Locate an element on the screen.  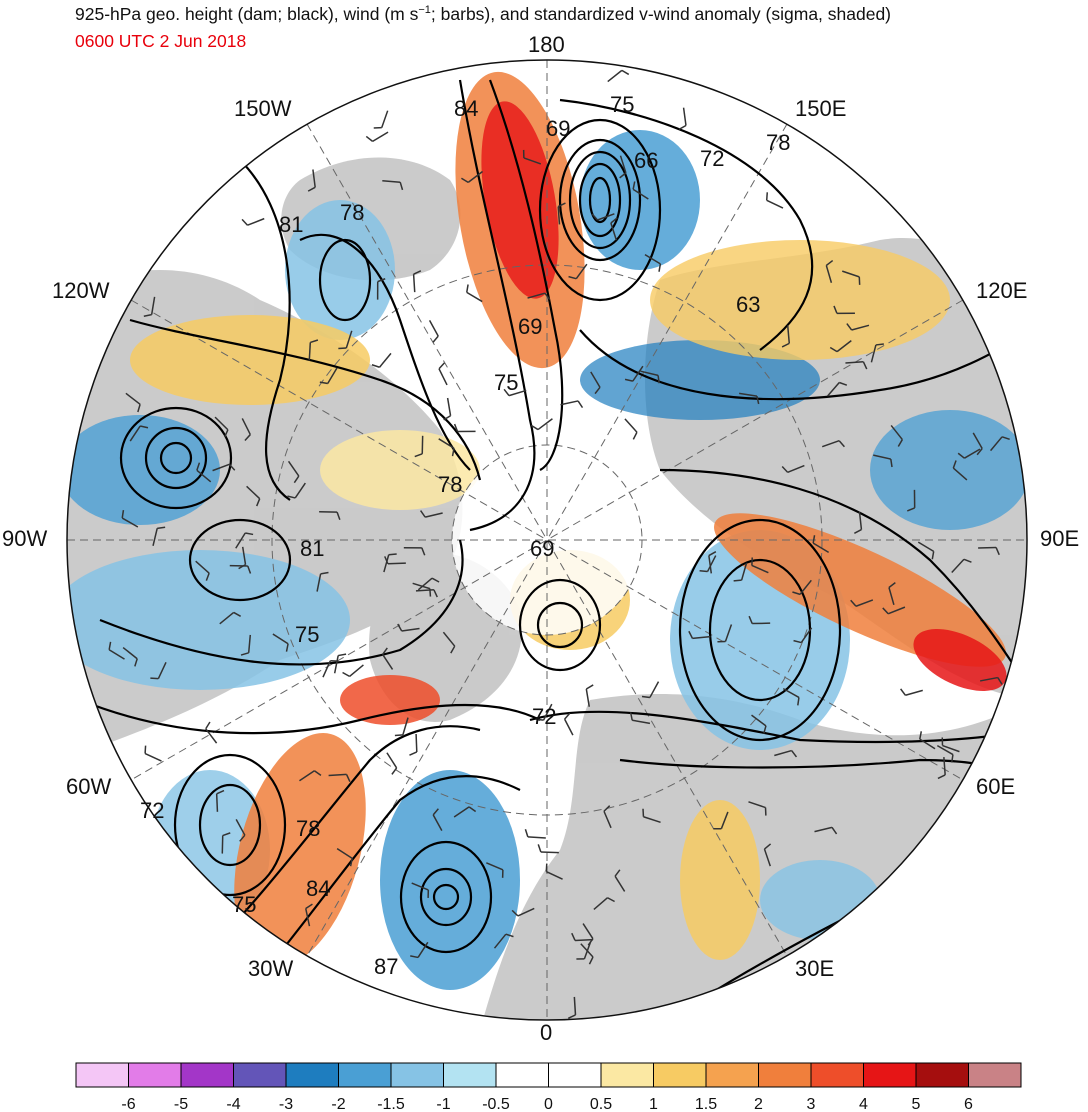
lon-label-60w: 60W is located at coordinates (88, 786).